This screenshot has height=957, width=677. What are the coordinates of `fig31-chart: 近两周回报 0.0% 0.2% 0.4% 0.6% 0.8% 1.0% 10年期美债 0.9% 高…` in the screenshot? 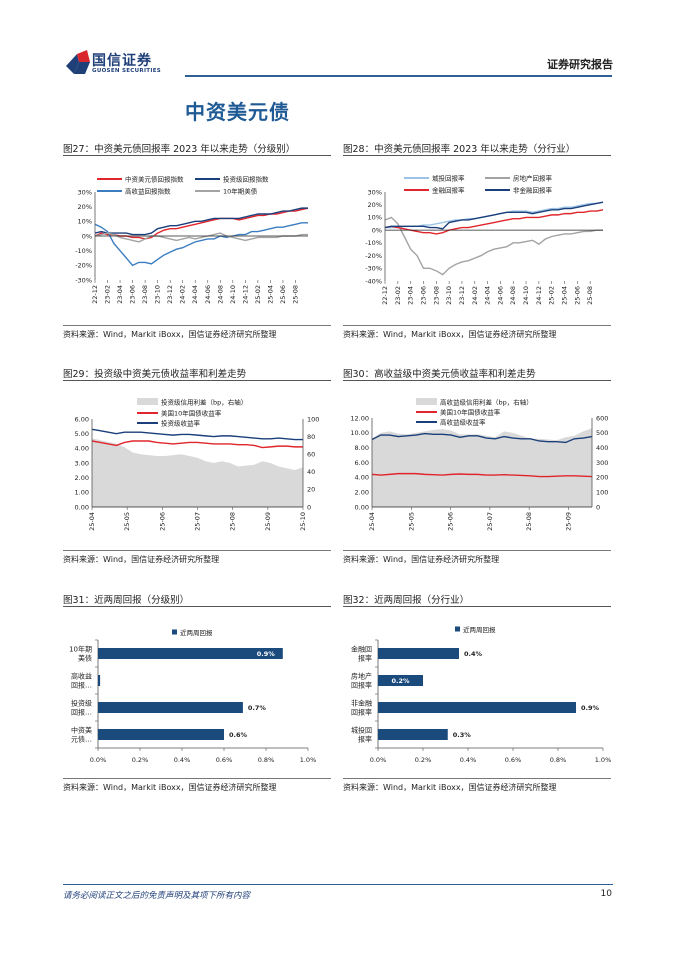 It's located at (192, 696).